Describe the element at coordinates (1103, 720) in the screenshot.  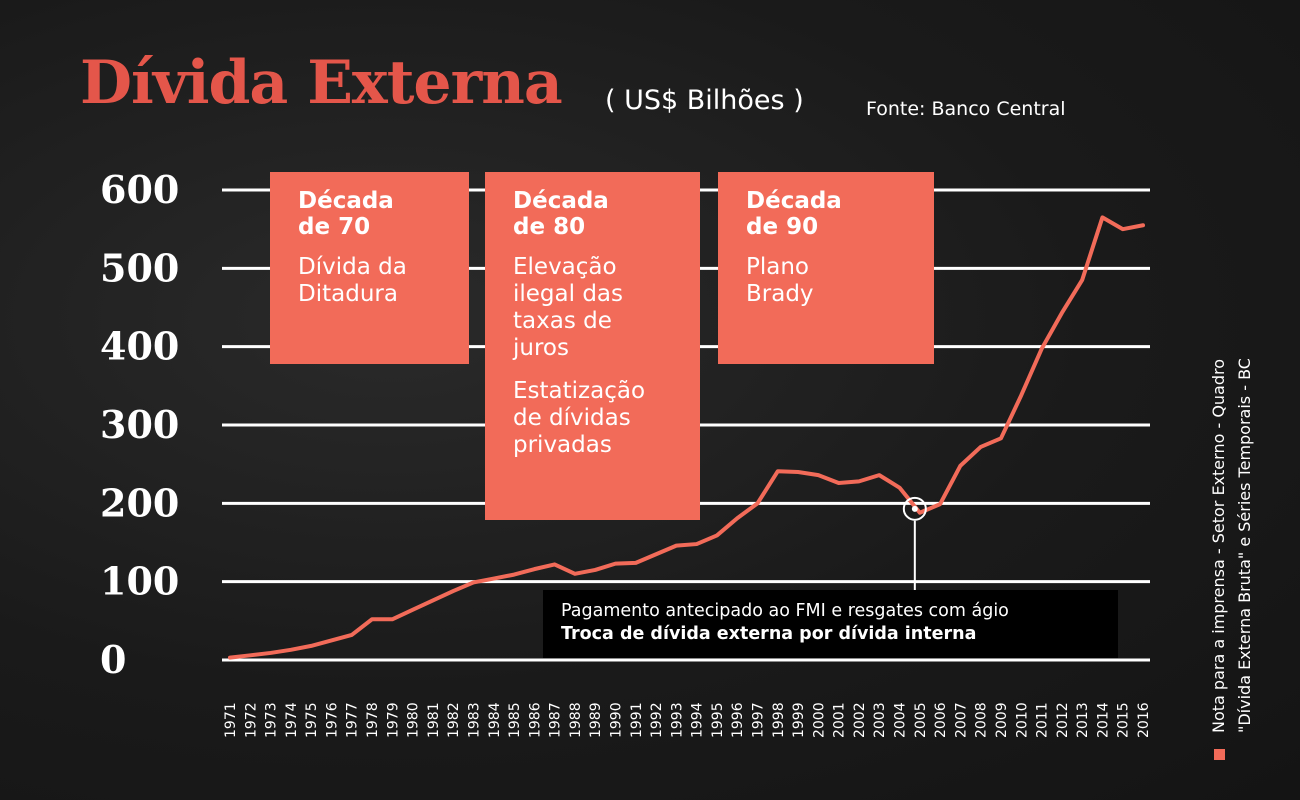
I see `x-tick-label: 2014` at that location.